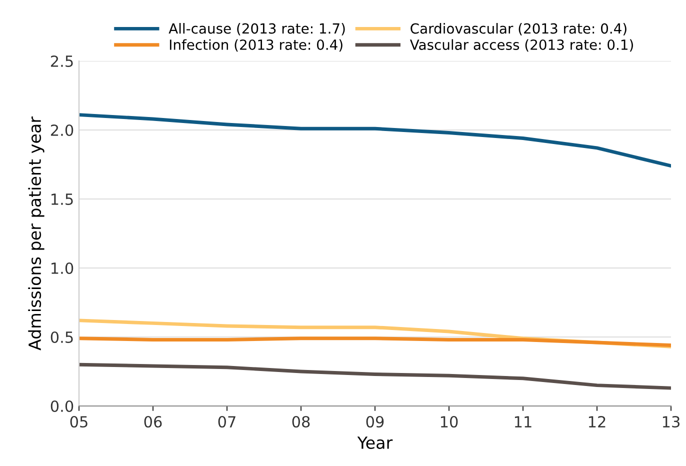 The height and width of the screenshot is (466, 686). Describe the element at coordinates (62, 130) in the screenshot. I see `y-tick-label: 2.0` at that location.